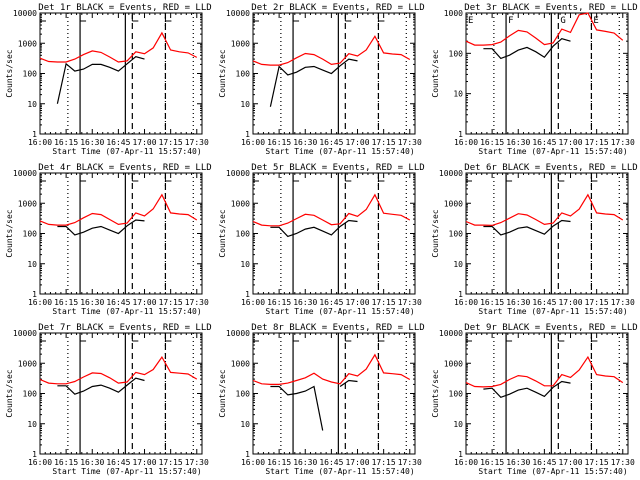 Image resolution: width=640 pixels, height=480 pixels. Describe the element at coordinates (124, 168) in the screenshot. I see `panel-title: Det 4r BLACK = Events, RED = LLD` at that location.